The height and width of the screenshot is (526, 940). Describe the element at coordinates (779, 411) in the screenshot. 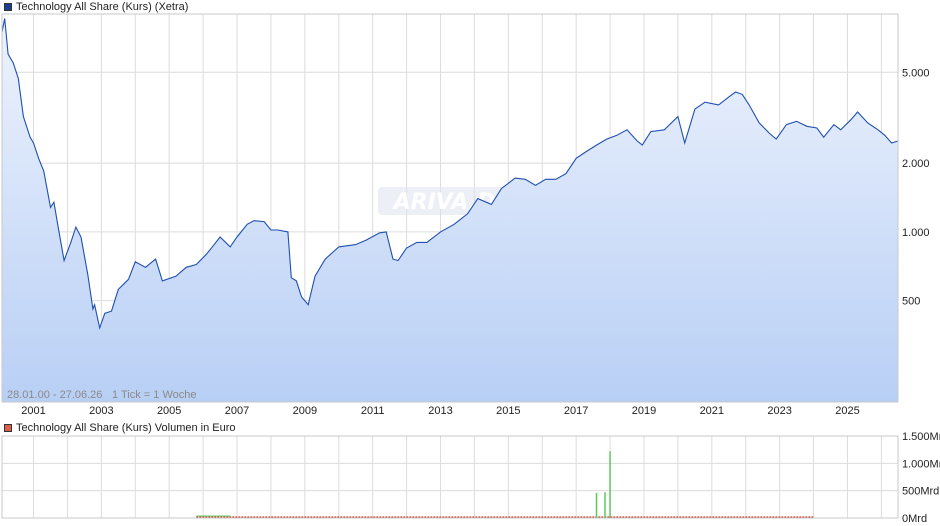

I see `price-x-tick-label: 2023` at that location.